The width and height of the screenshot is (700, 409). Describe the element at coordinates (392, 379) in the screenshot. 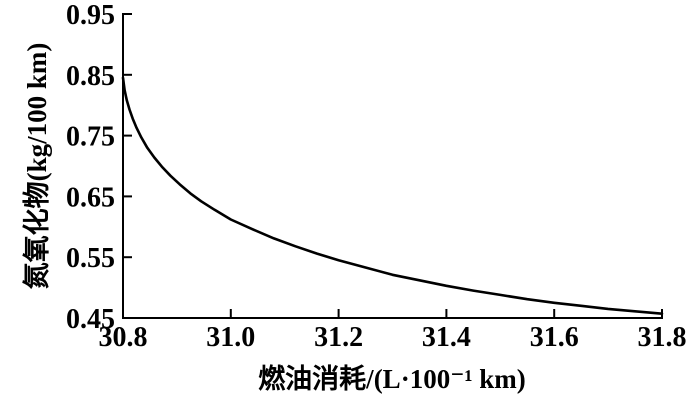

I see `x-axis-label: 燃油消耗/(L·100⁻¹ km)` at that location.